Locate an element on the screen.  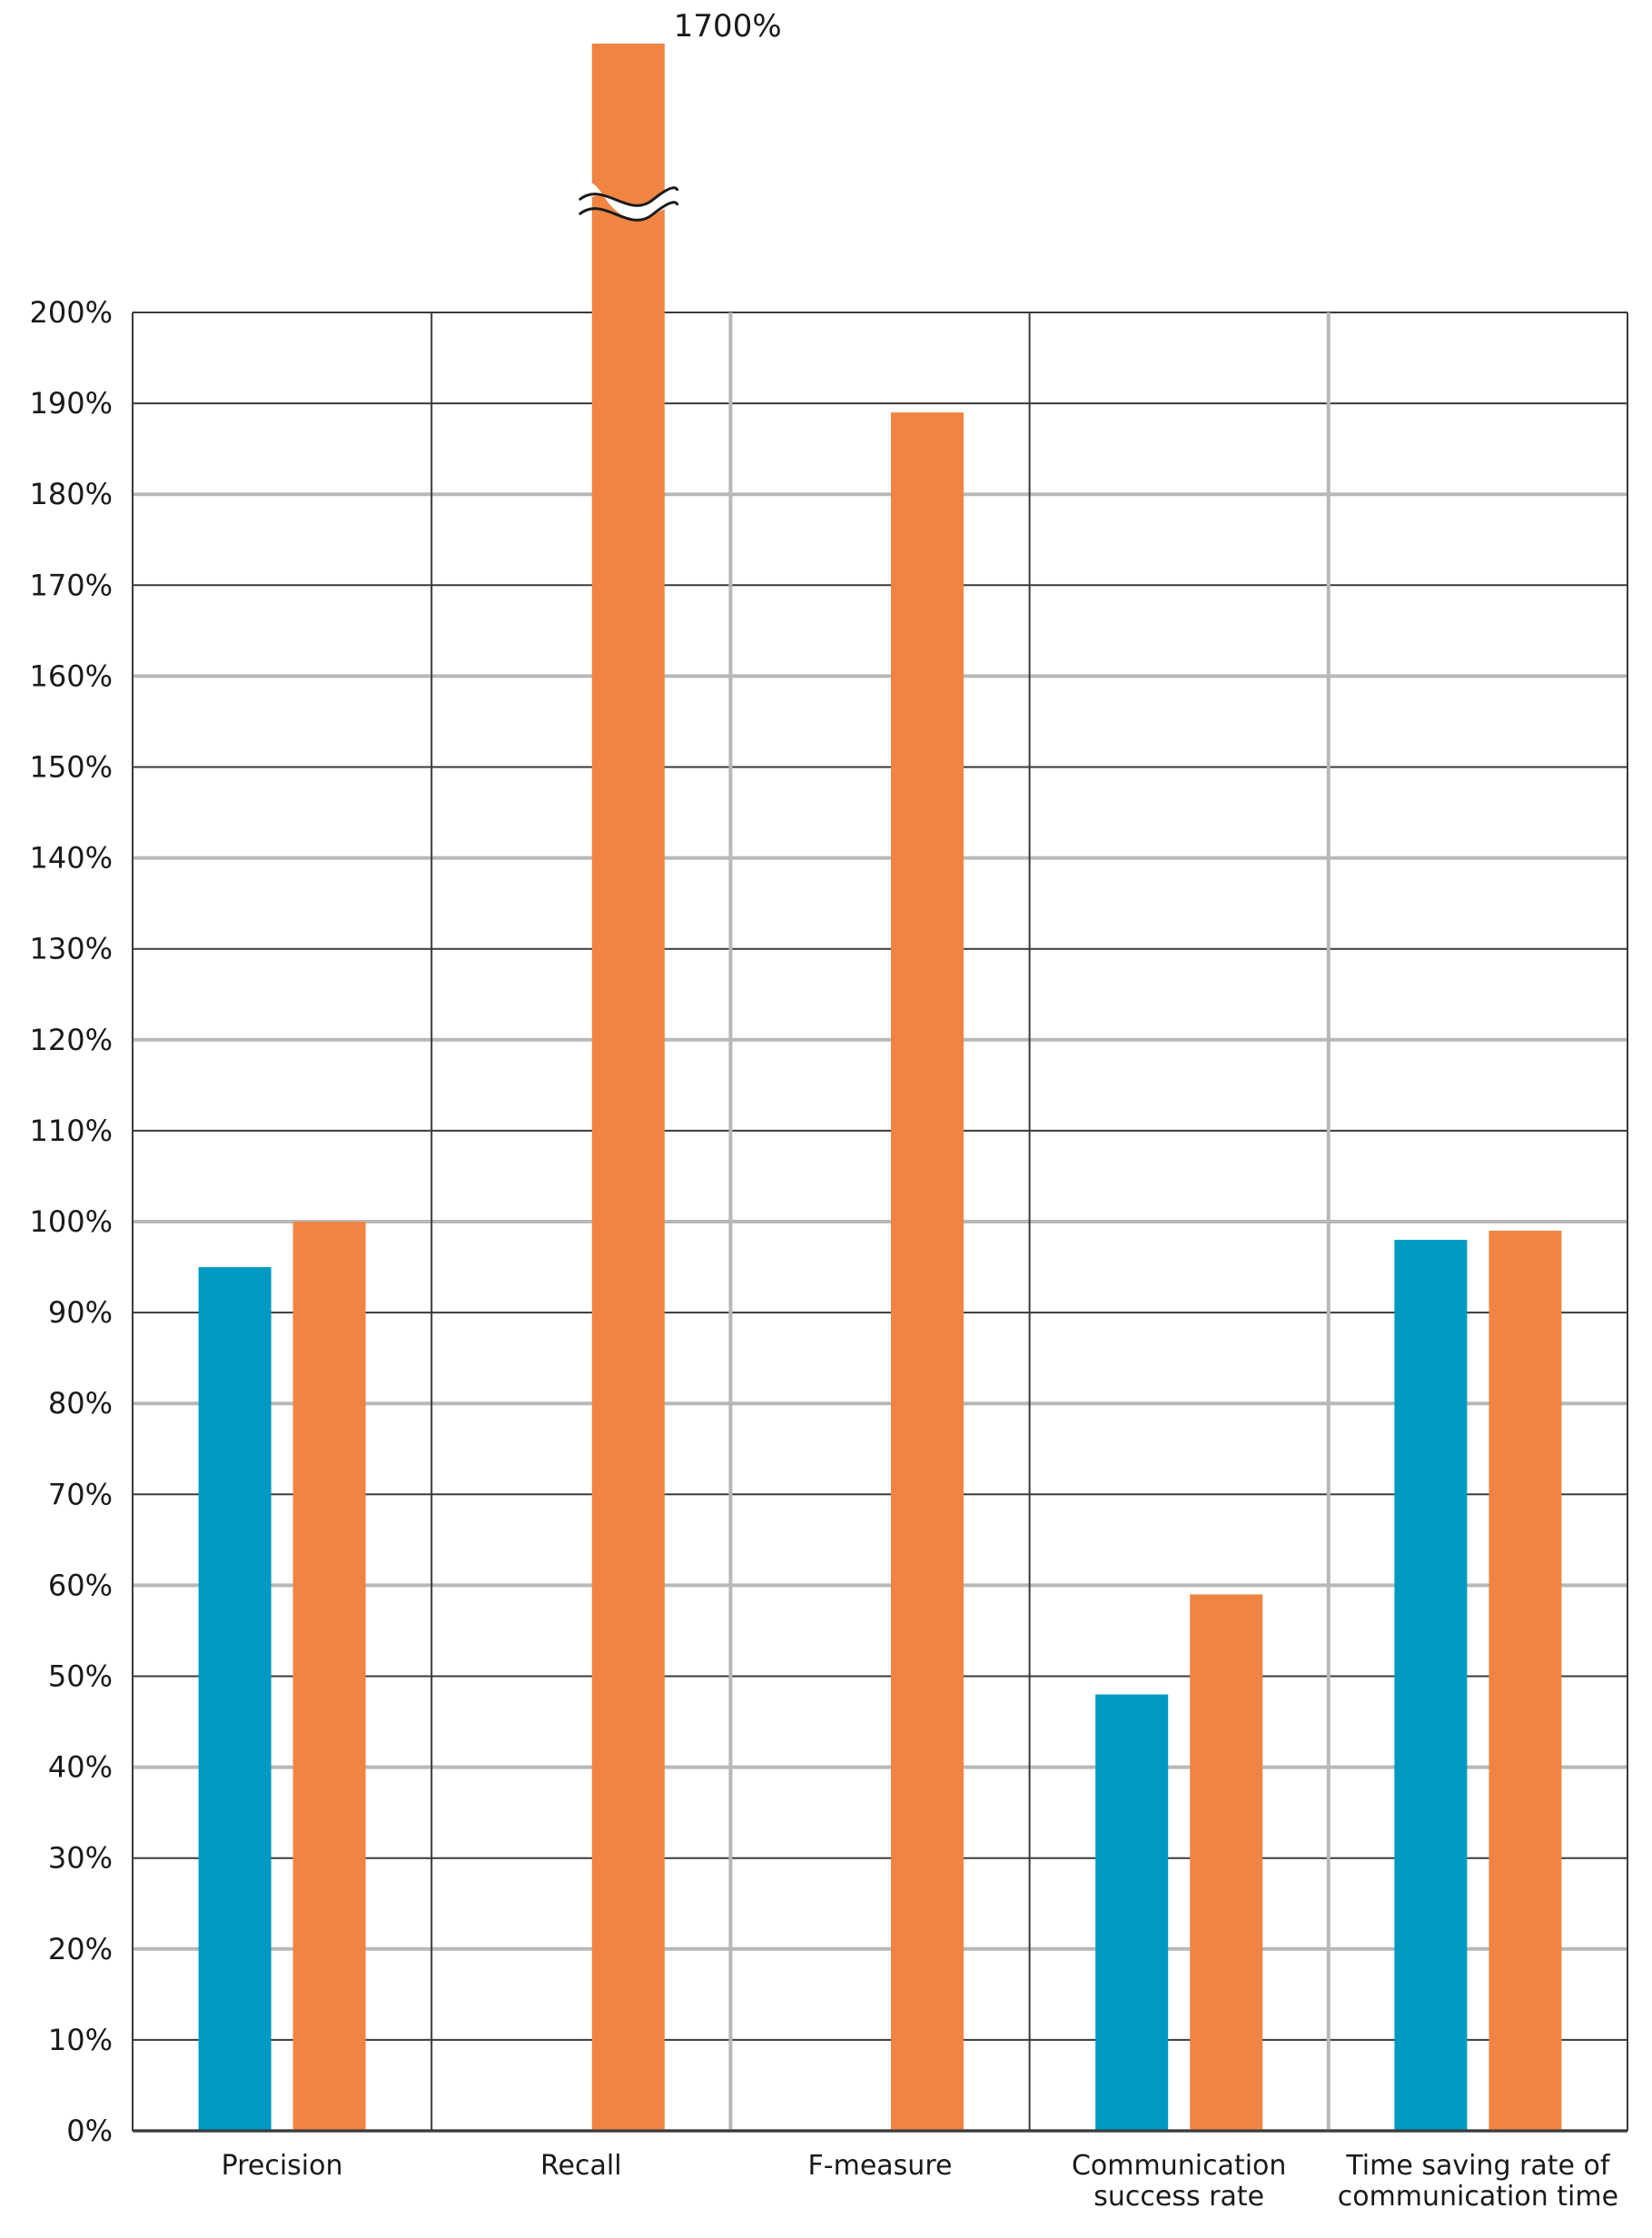
x-category-label: Recall is located at coordinates (581, 2166).